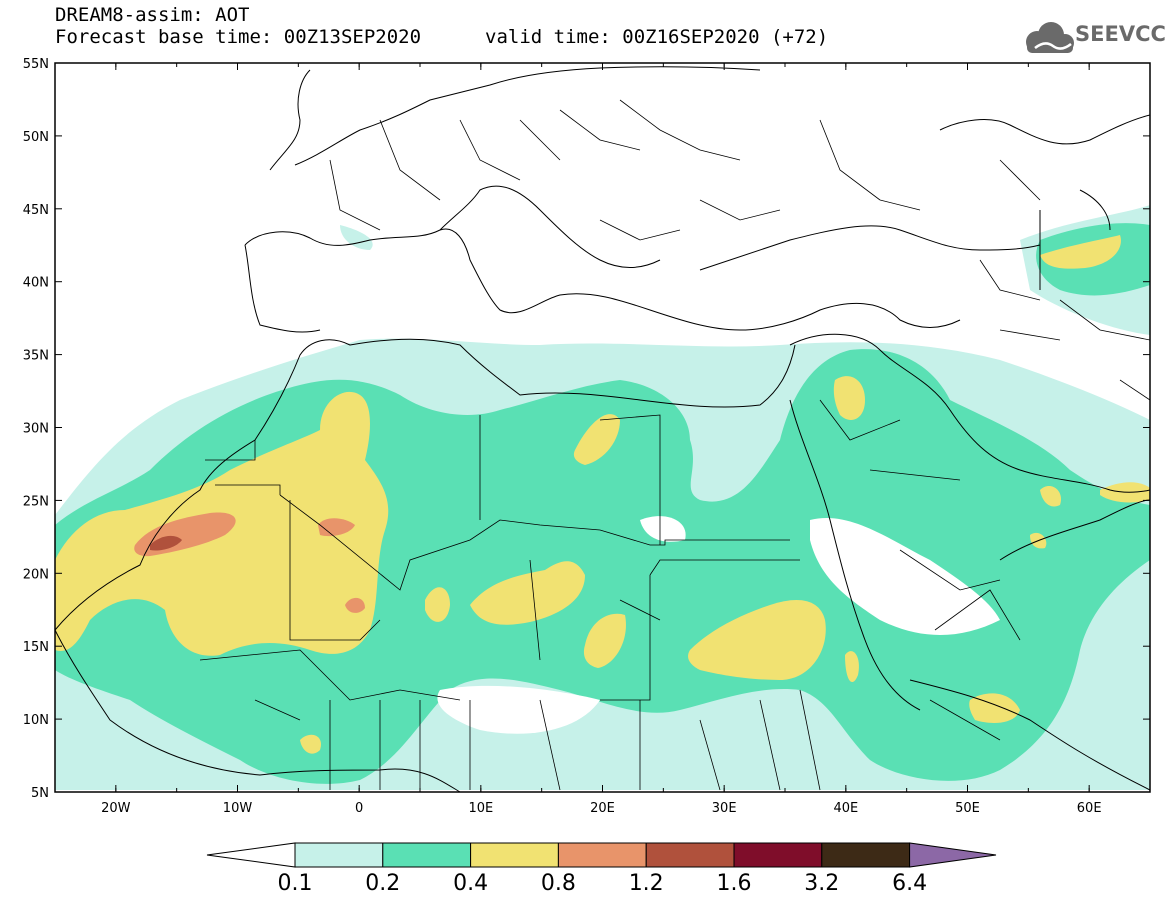  What do you see at coordinates (845, 808) in the screenshot?
I see `lon-label: 40E` at bounding box center [845, 808].